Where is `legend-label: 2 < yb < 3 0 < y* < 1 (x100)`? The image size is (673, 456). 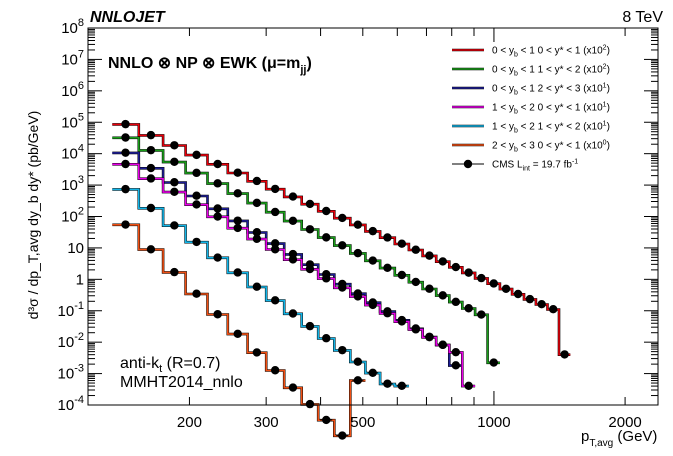 legend-label: 2 < yb < 3 0 < y* < 1 (x100) is located at coordinates (551, 147).